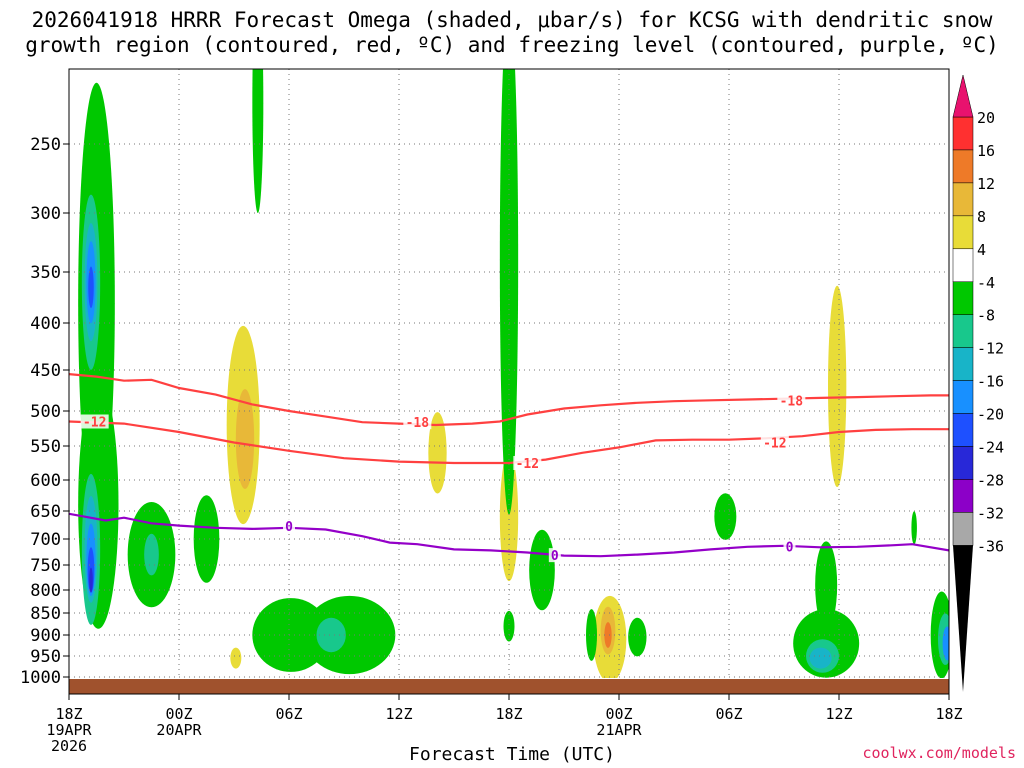 The image size is (1024, 768). I want to click on colorbar-label: -16, so click(990, 382).